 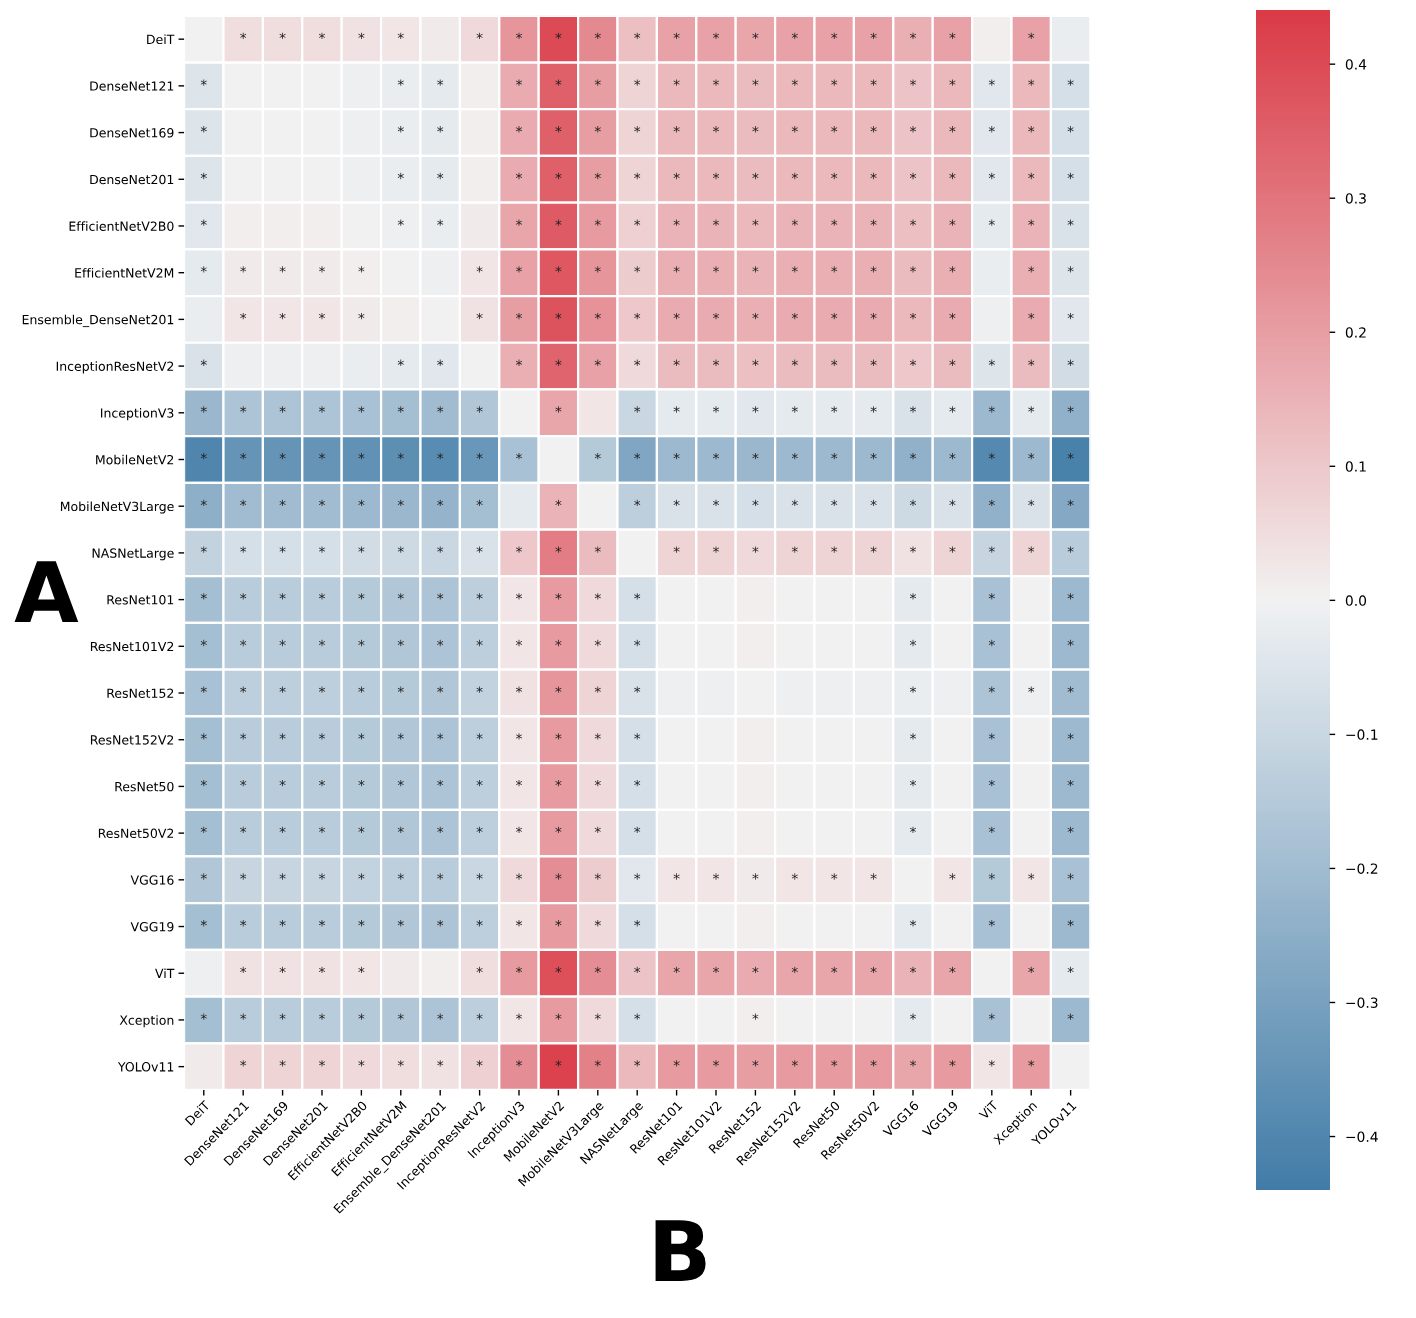 What do you see at coordinates (46, 591) in the screenshot?
I see `text: A` at bounding box center [46, 591].